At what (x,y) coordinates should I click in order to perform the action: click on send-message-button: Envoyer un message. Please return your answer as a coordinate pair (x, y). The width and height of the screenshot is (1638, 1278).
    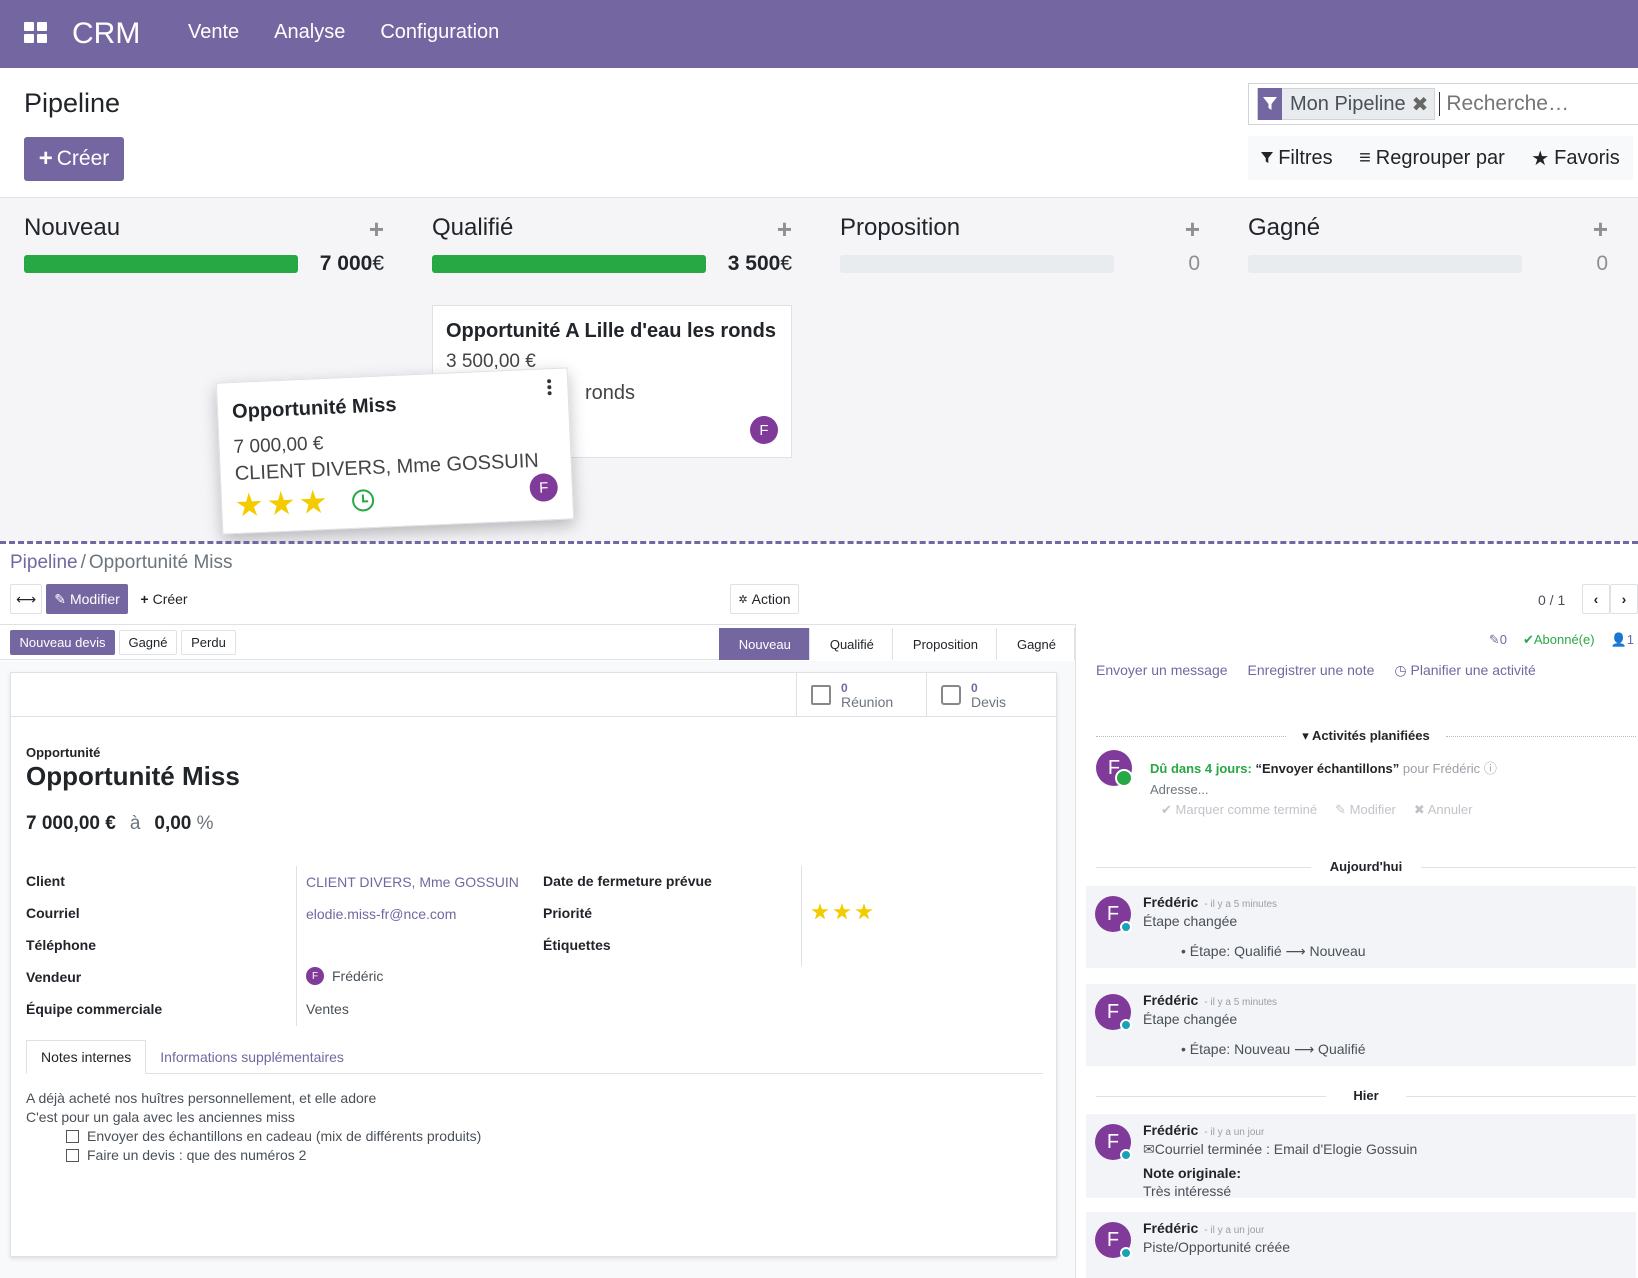
    Looking at the image, I should click on (1162, 670).